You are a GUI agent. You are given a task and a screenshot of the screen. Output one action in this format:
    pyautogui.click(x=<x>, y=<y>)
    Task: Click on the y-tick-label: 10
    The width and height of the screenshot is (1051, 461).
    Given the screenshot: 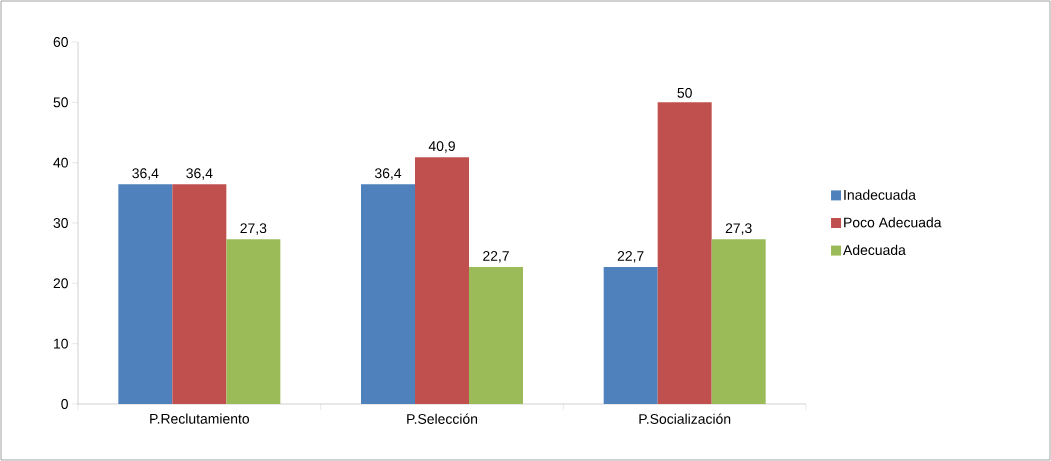 What is the action you would take?
    pyautogui.click(x=61, y=343)
    